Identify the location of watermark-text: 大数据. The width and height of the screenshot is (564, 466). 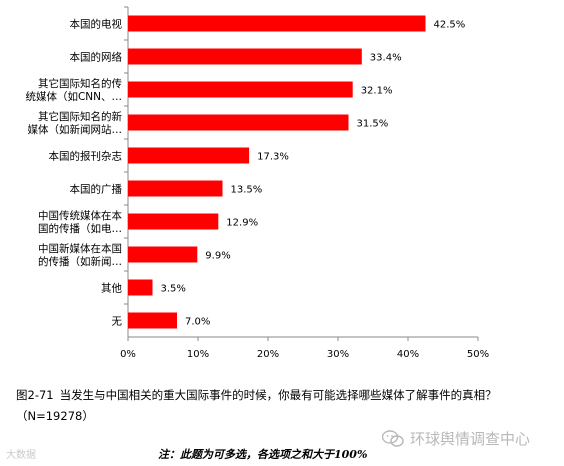
(21, 455).